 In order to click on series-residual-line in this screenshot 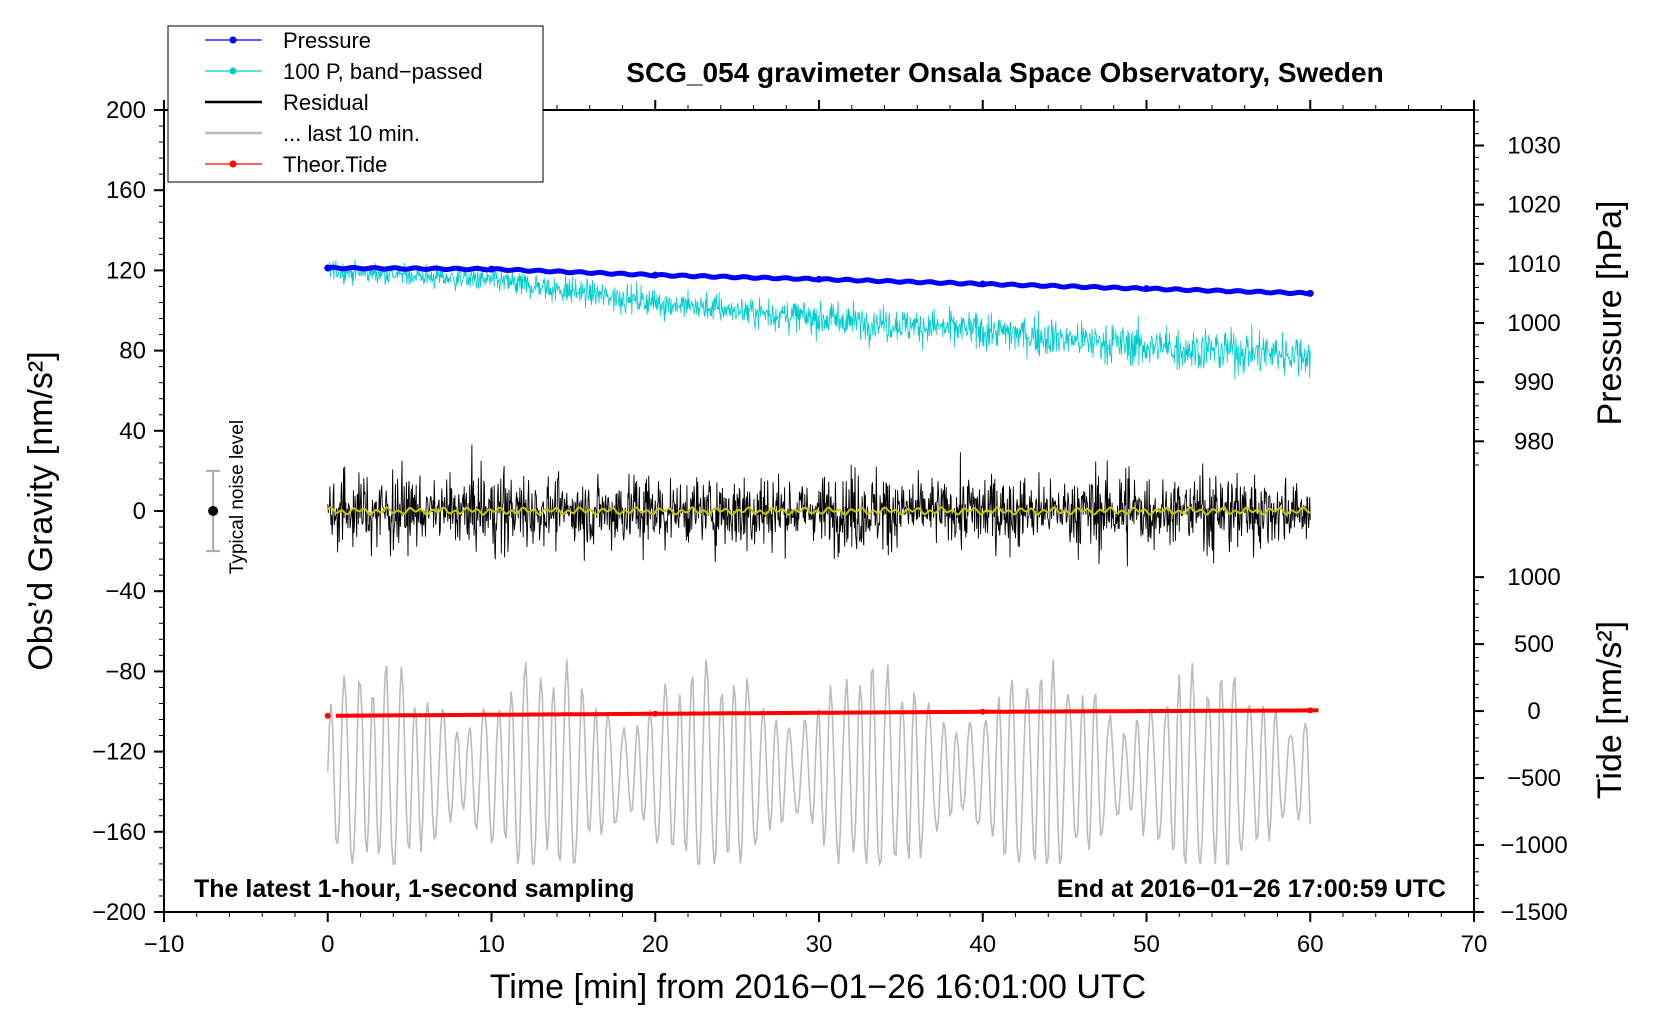, I will do `click(819, 505)`.